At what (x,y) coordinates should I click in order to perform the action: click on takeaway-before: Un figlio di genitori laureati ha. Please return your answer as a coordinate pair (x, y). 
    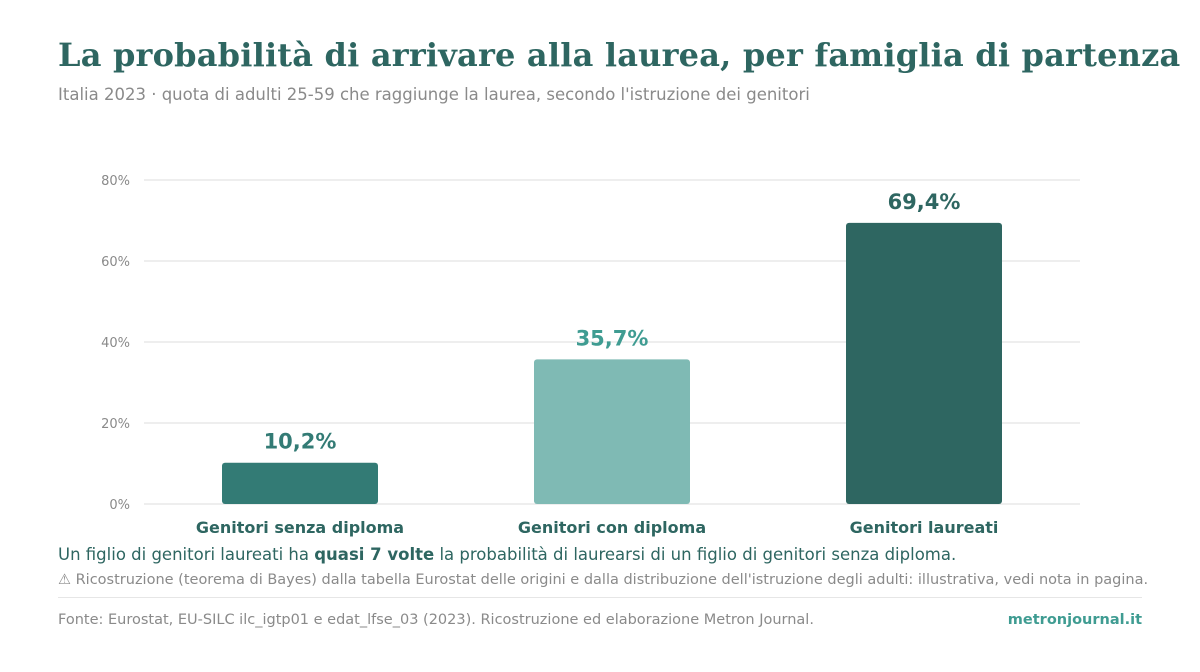
    Looking at the image, I should click on (186, 554).